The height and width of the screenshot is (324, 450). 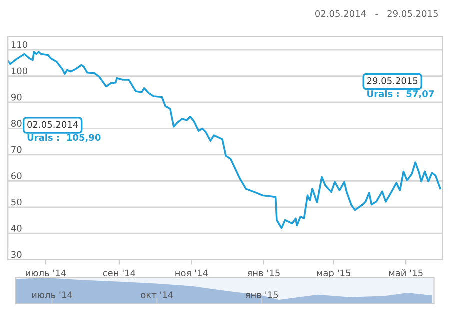 I want to click on x-tick-label: ноя '14, so click(x=192, y=273).